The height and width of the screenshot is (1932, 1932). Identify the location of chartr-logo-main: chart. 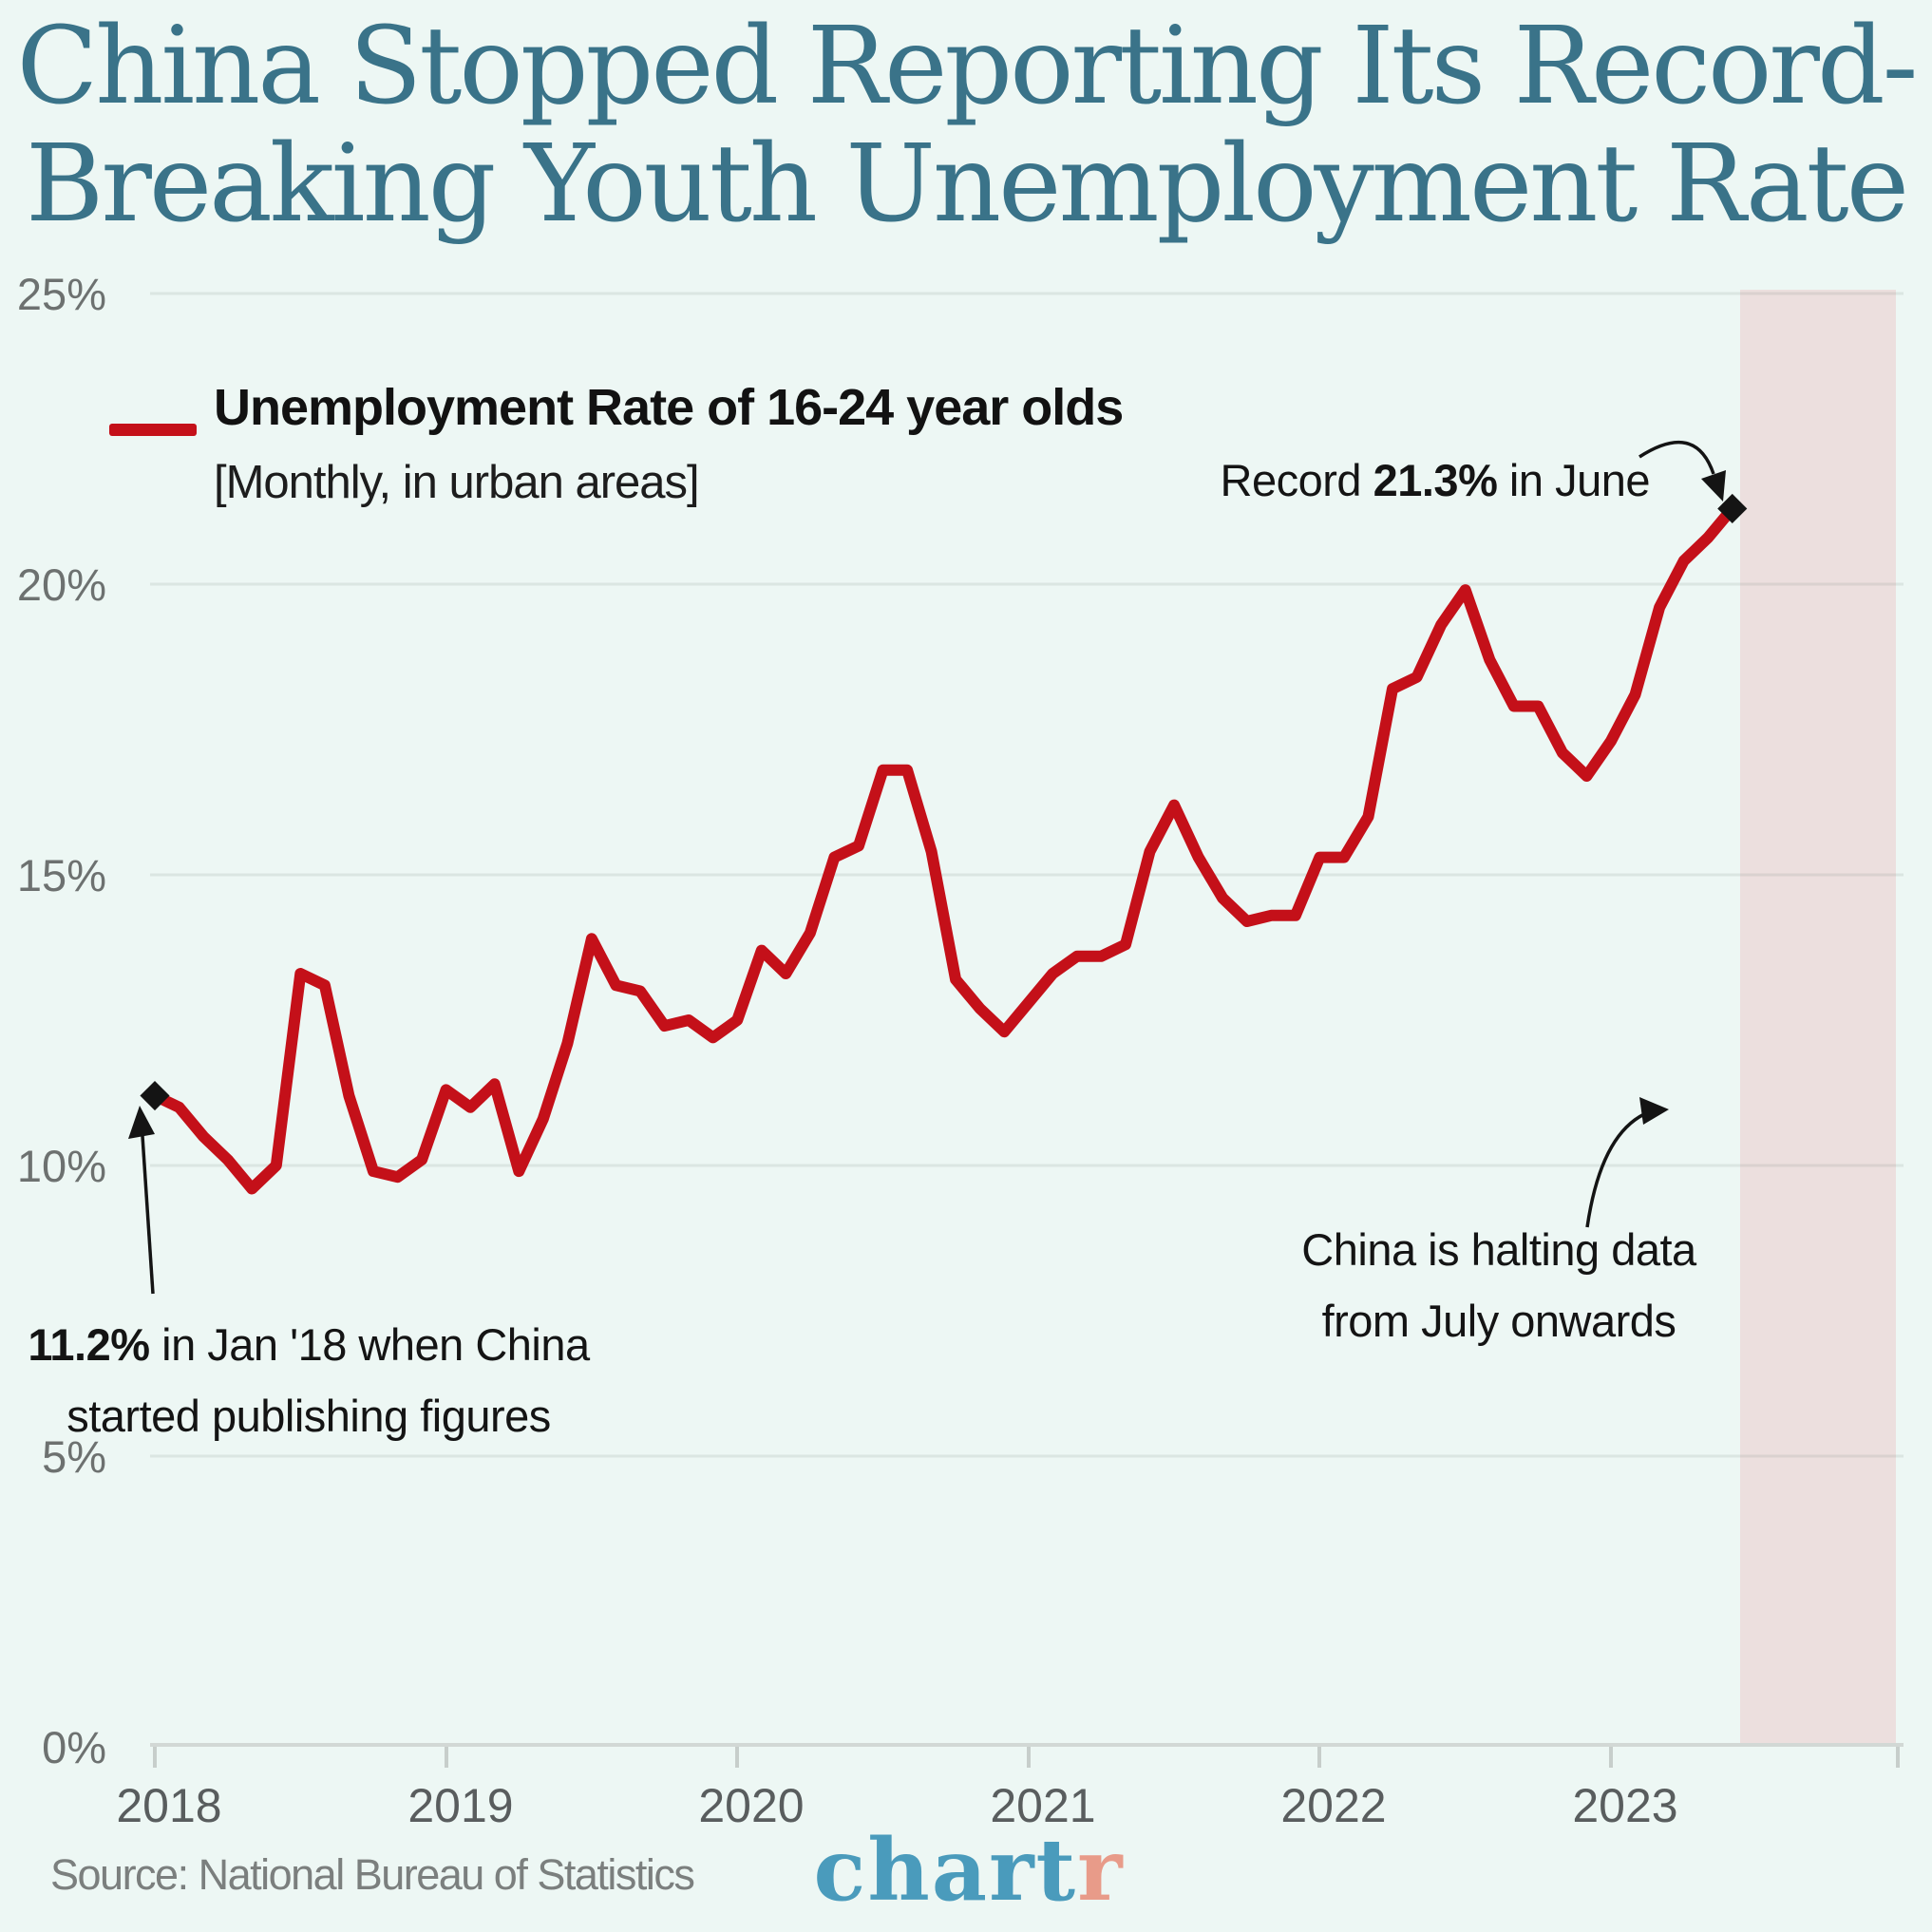
(945, 1870).